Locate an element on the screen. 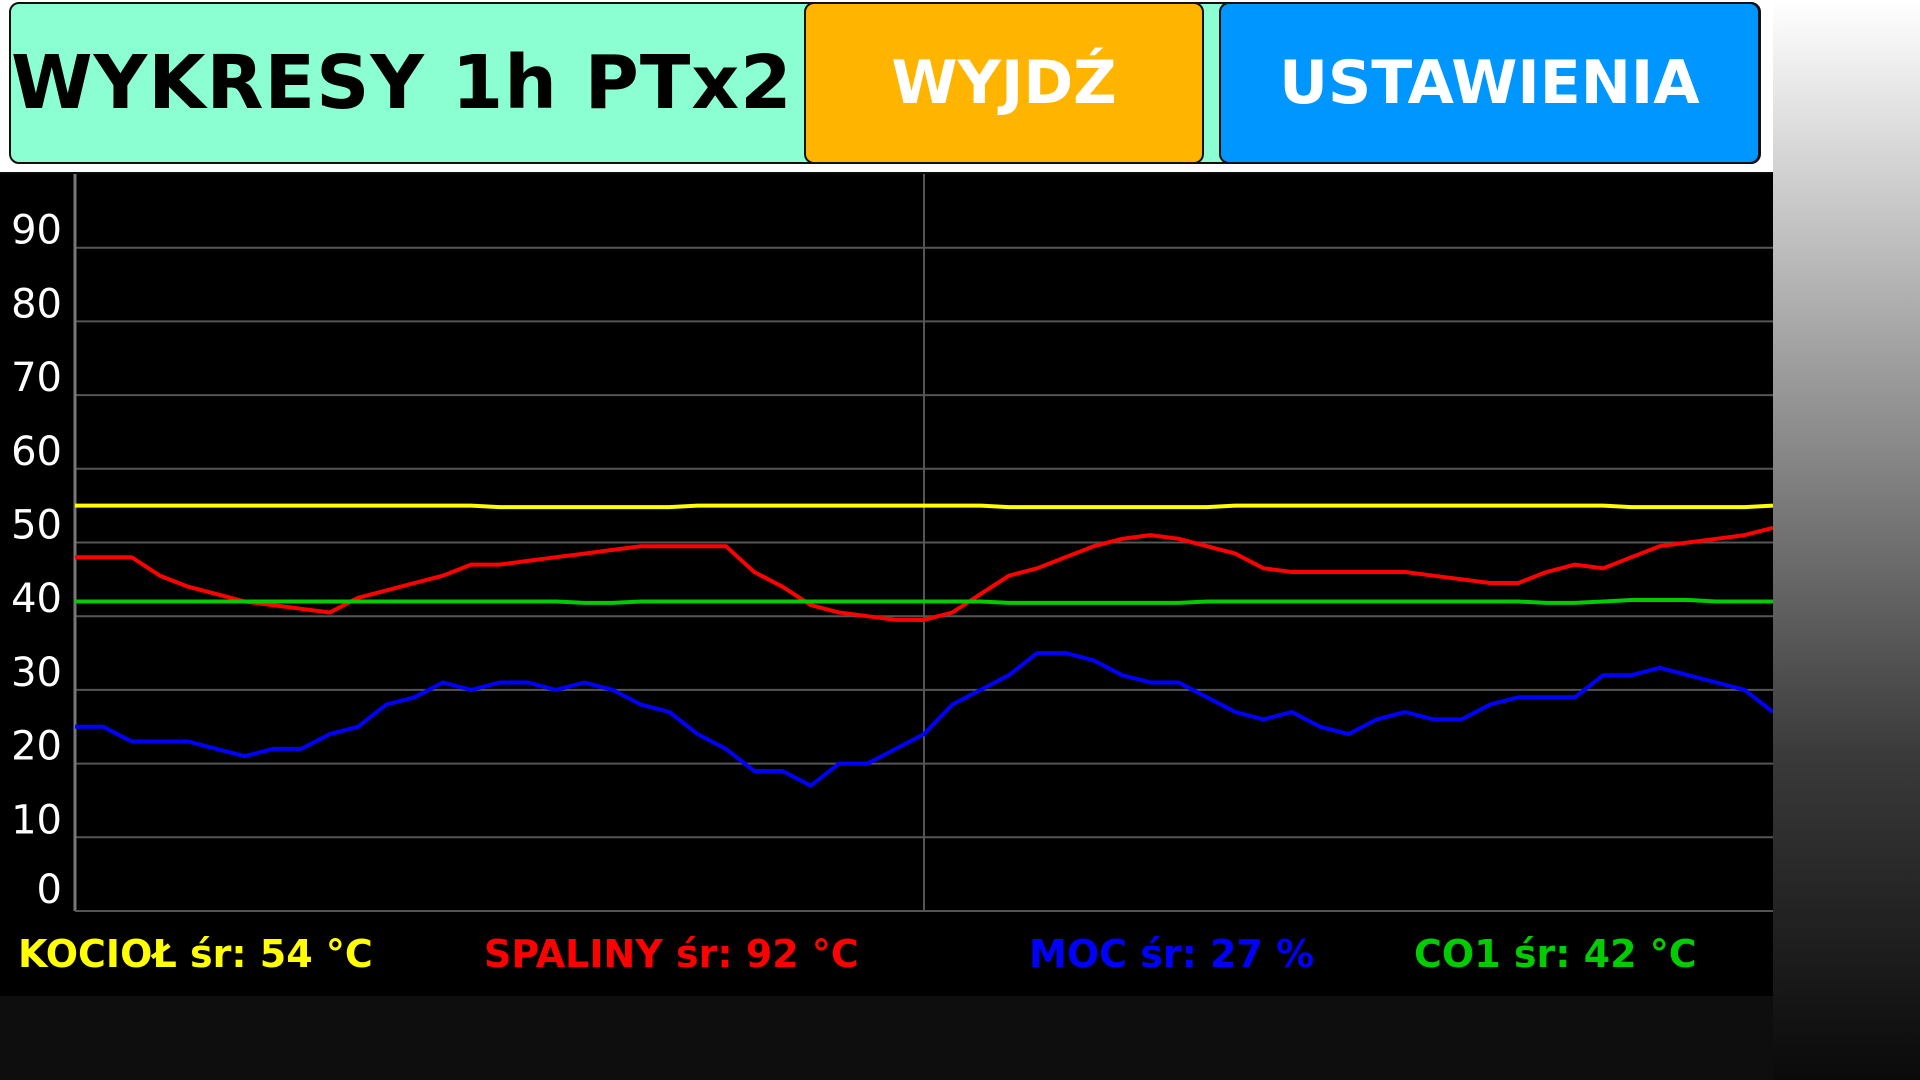 The height and width of the screenshot is (1080, 1920). legend-spaliny: SPALINY śr: 92 °C is located at coordinates (671, 954).